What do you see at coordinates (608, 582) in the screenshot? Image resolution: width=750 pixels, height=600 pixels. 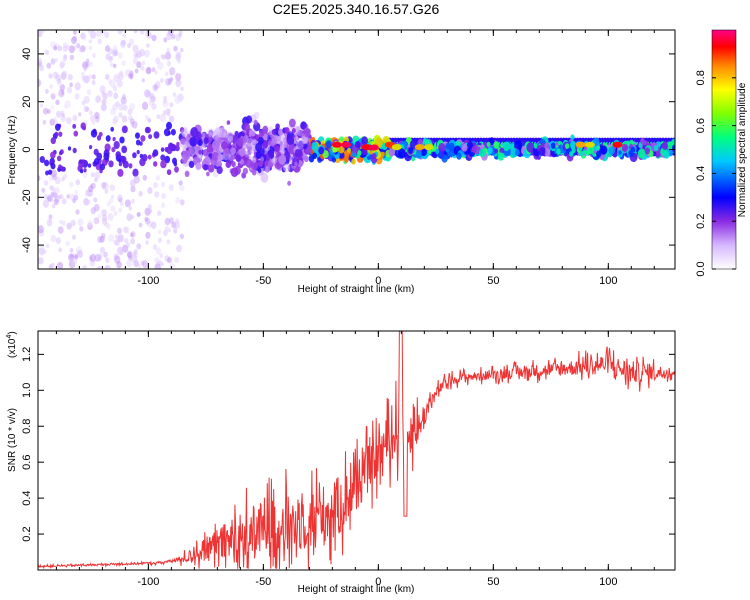 I see `snr-xtick-label: 100` at bounding box center [608, 582].